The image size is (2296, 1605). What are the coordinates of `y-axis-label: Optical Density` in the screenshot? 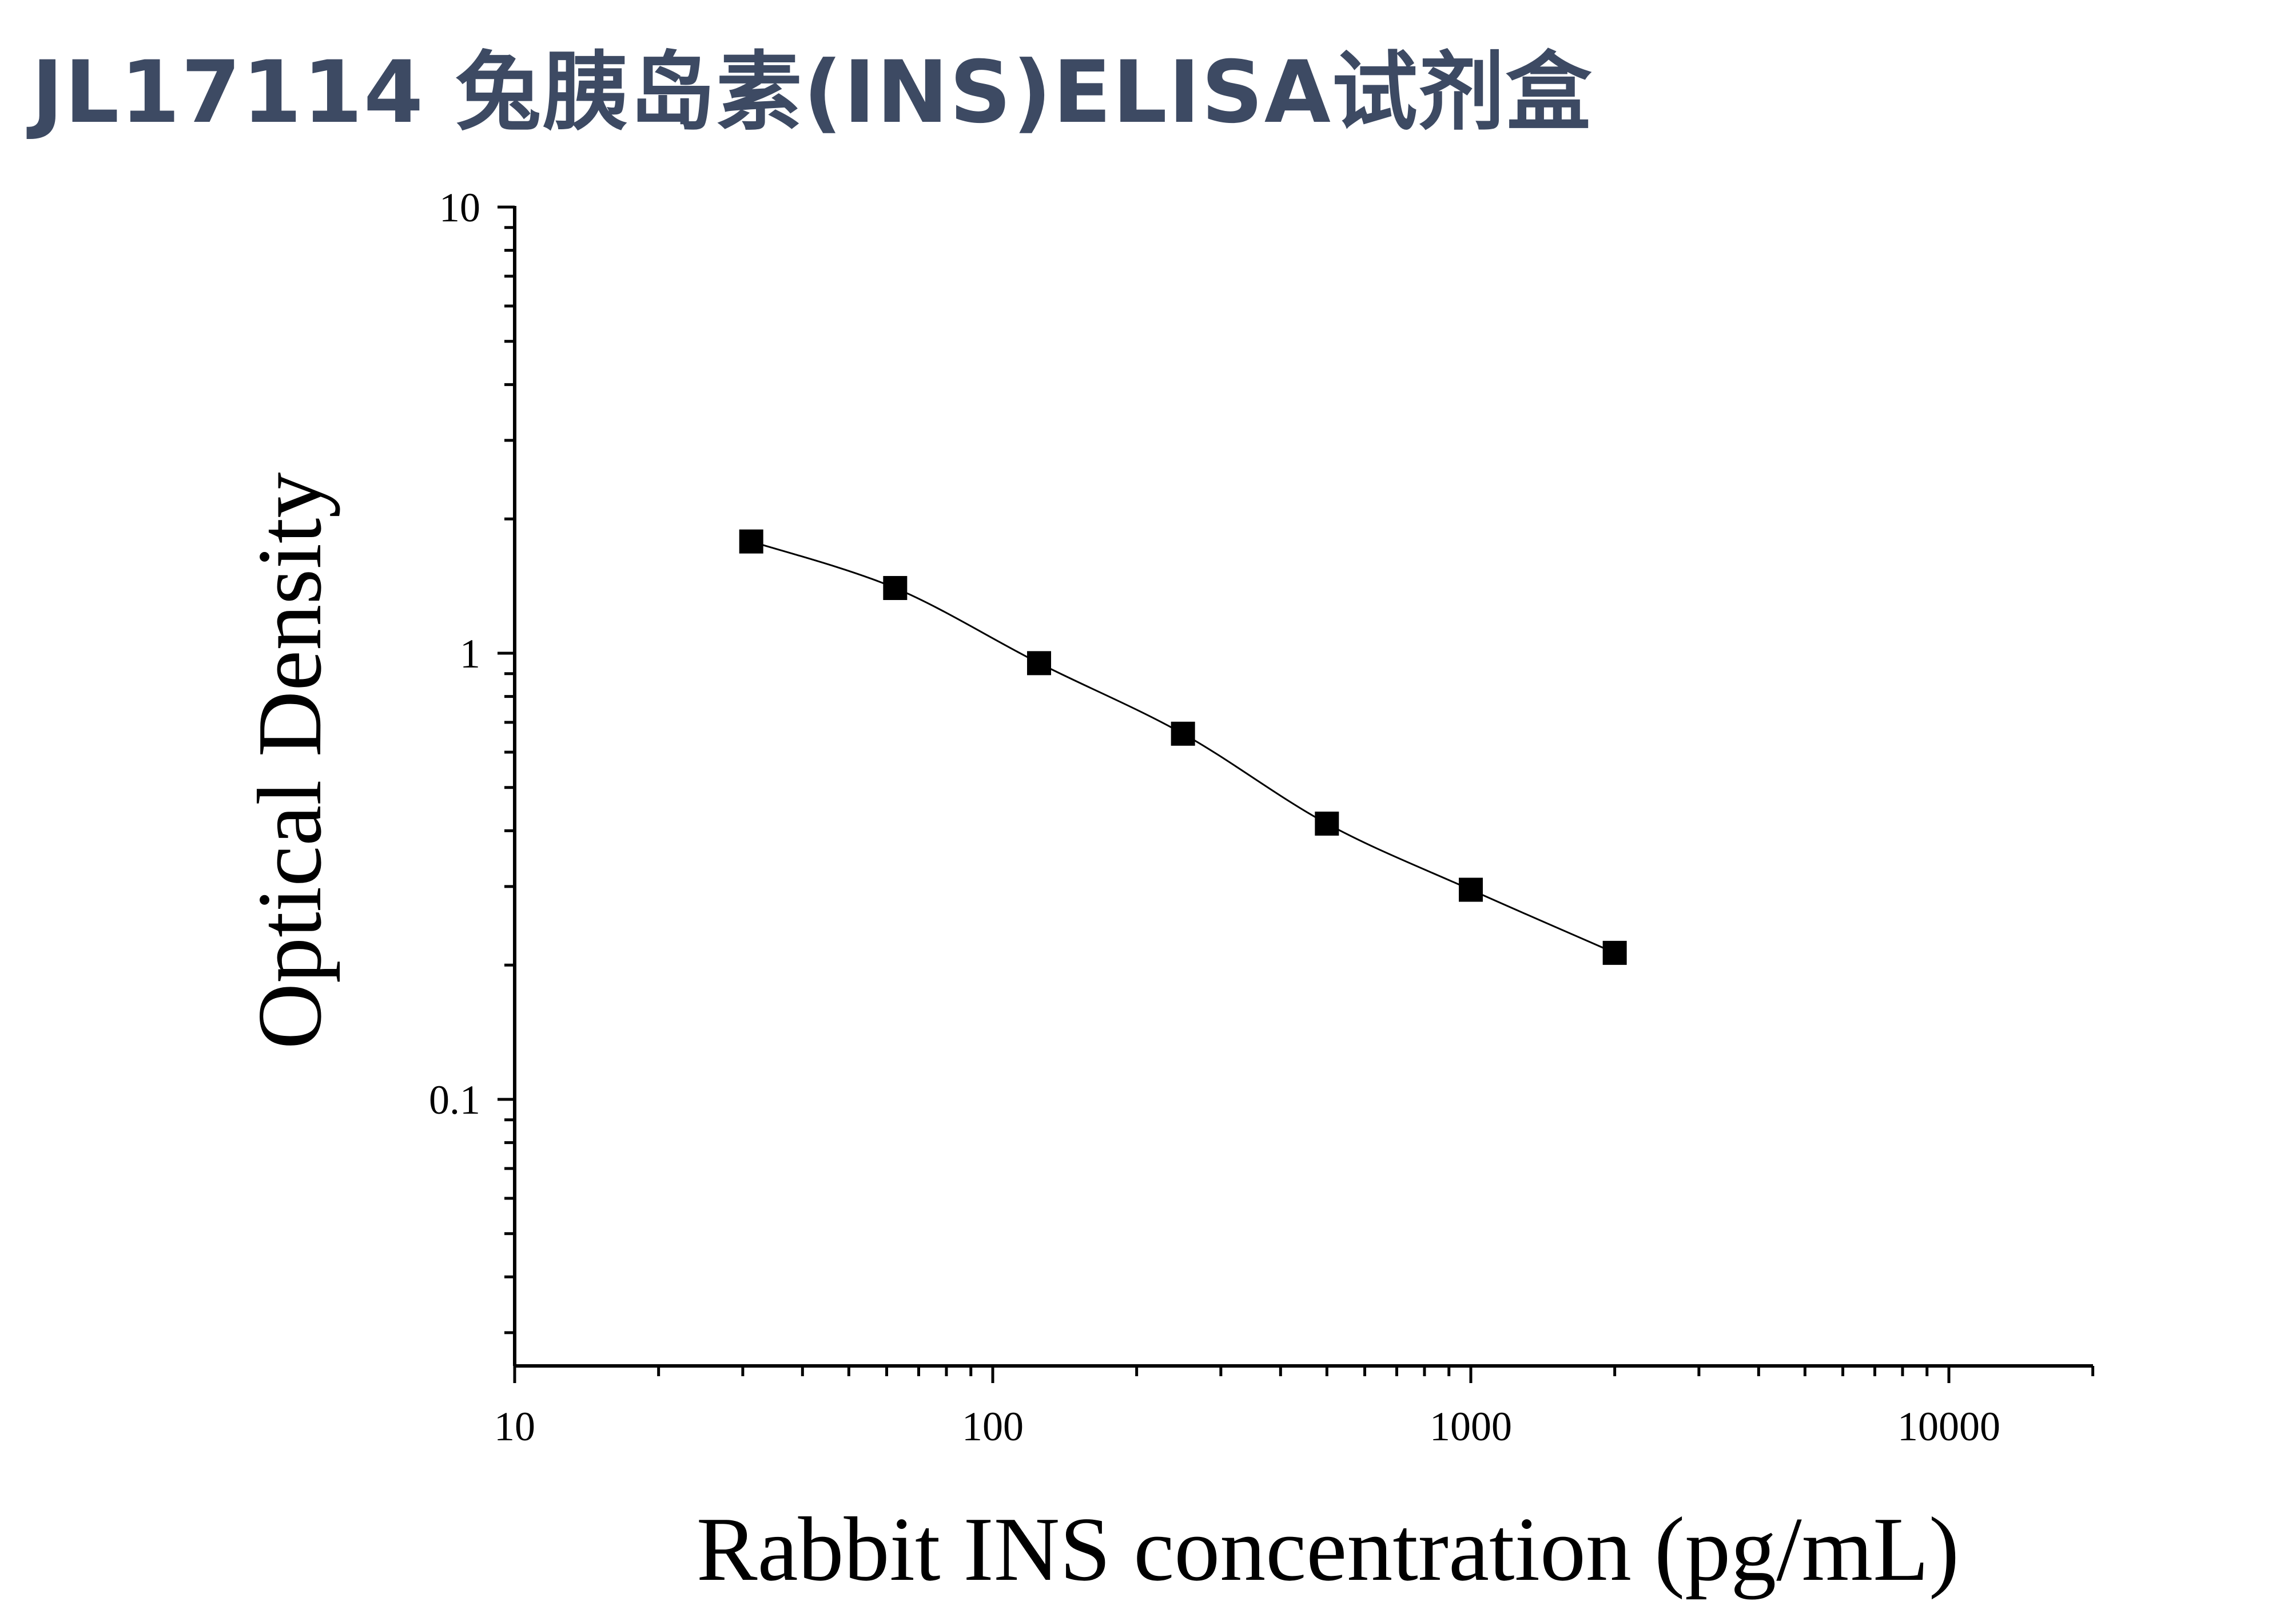 It's located at (289, 761).